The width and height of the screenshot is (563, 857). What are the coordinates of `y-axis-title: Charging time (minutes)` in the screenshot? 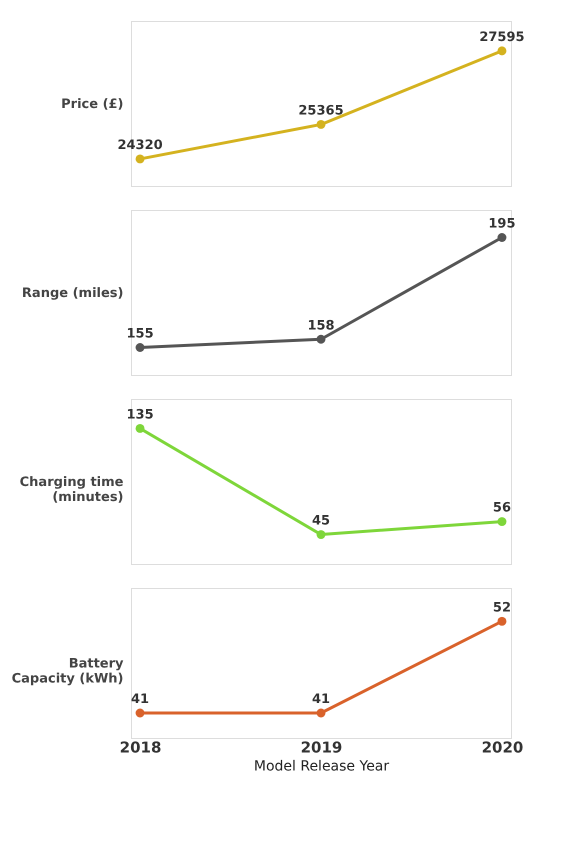 It's located at (72, 490).